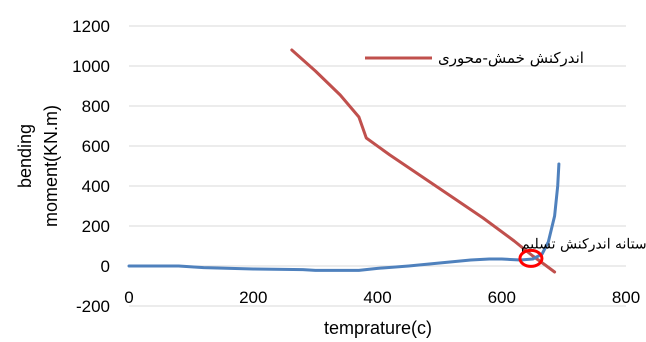  Describe the element at coordinates (93, 306) in the screenshot. I see `y-tick-label: -200` at that location.